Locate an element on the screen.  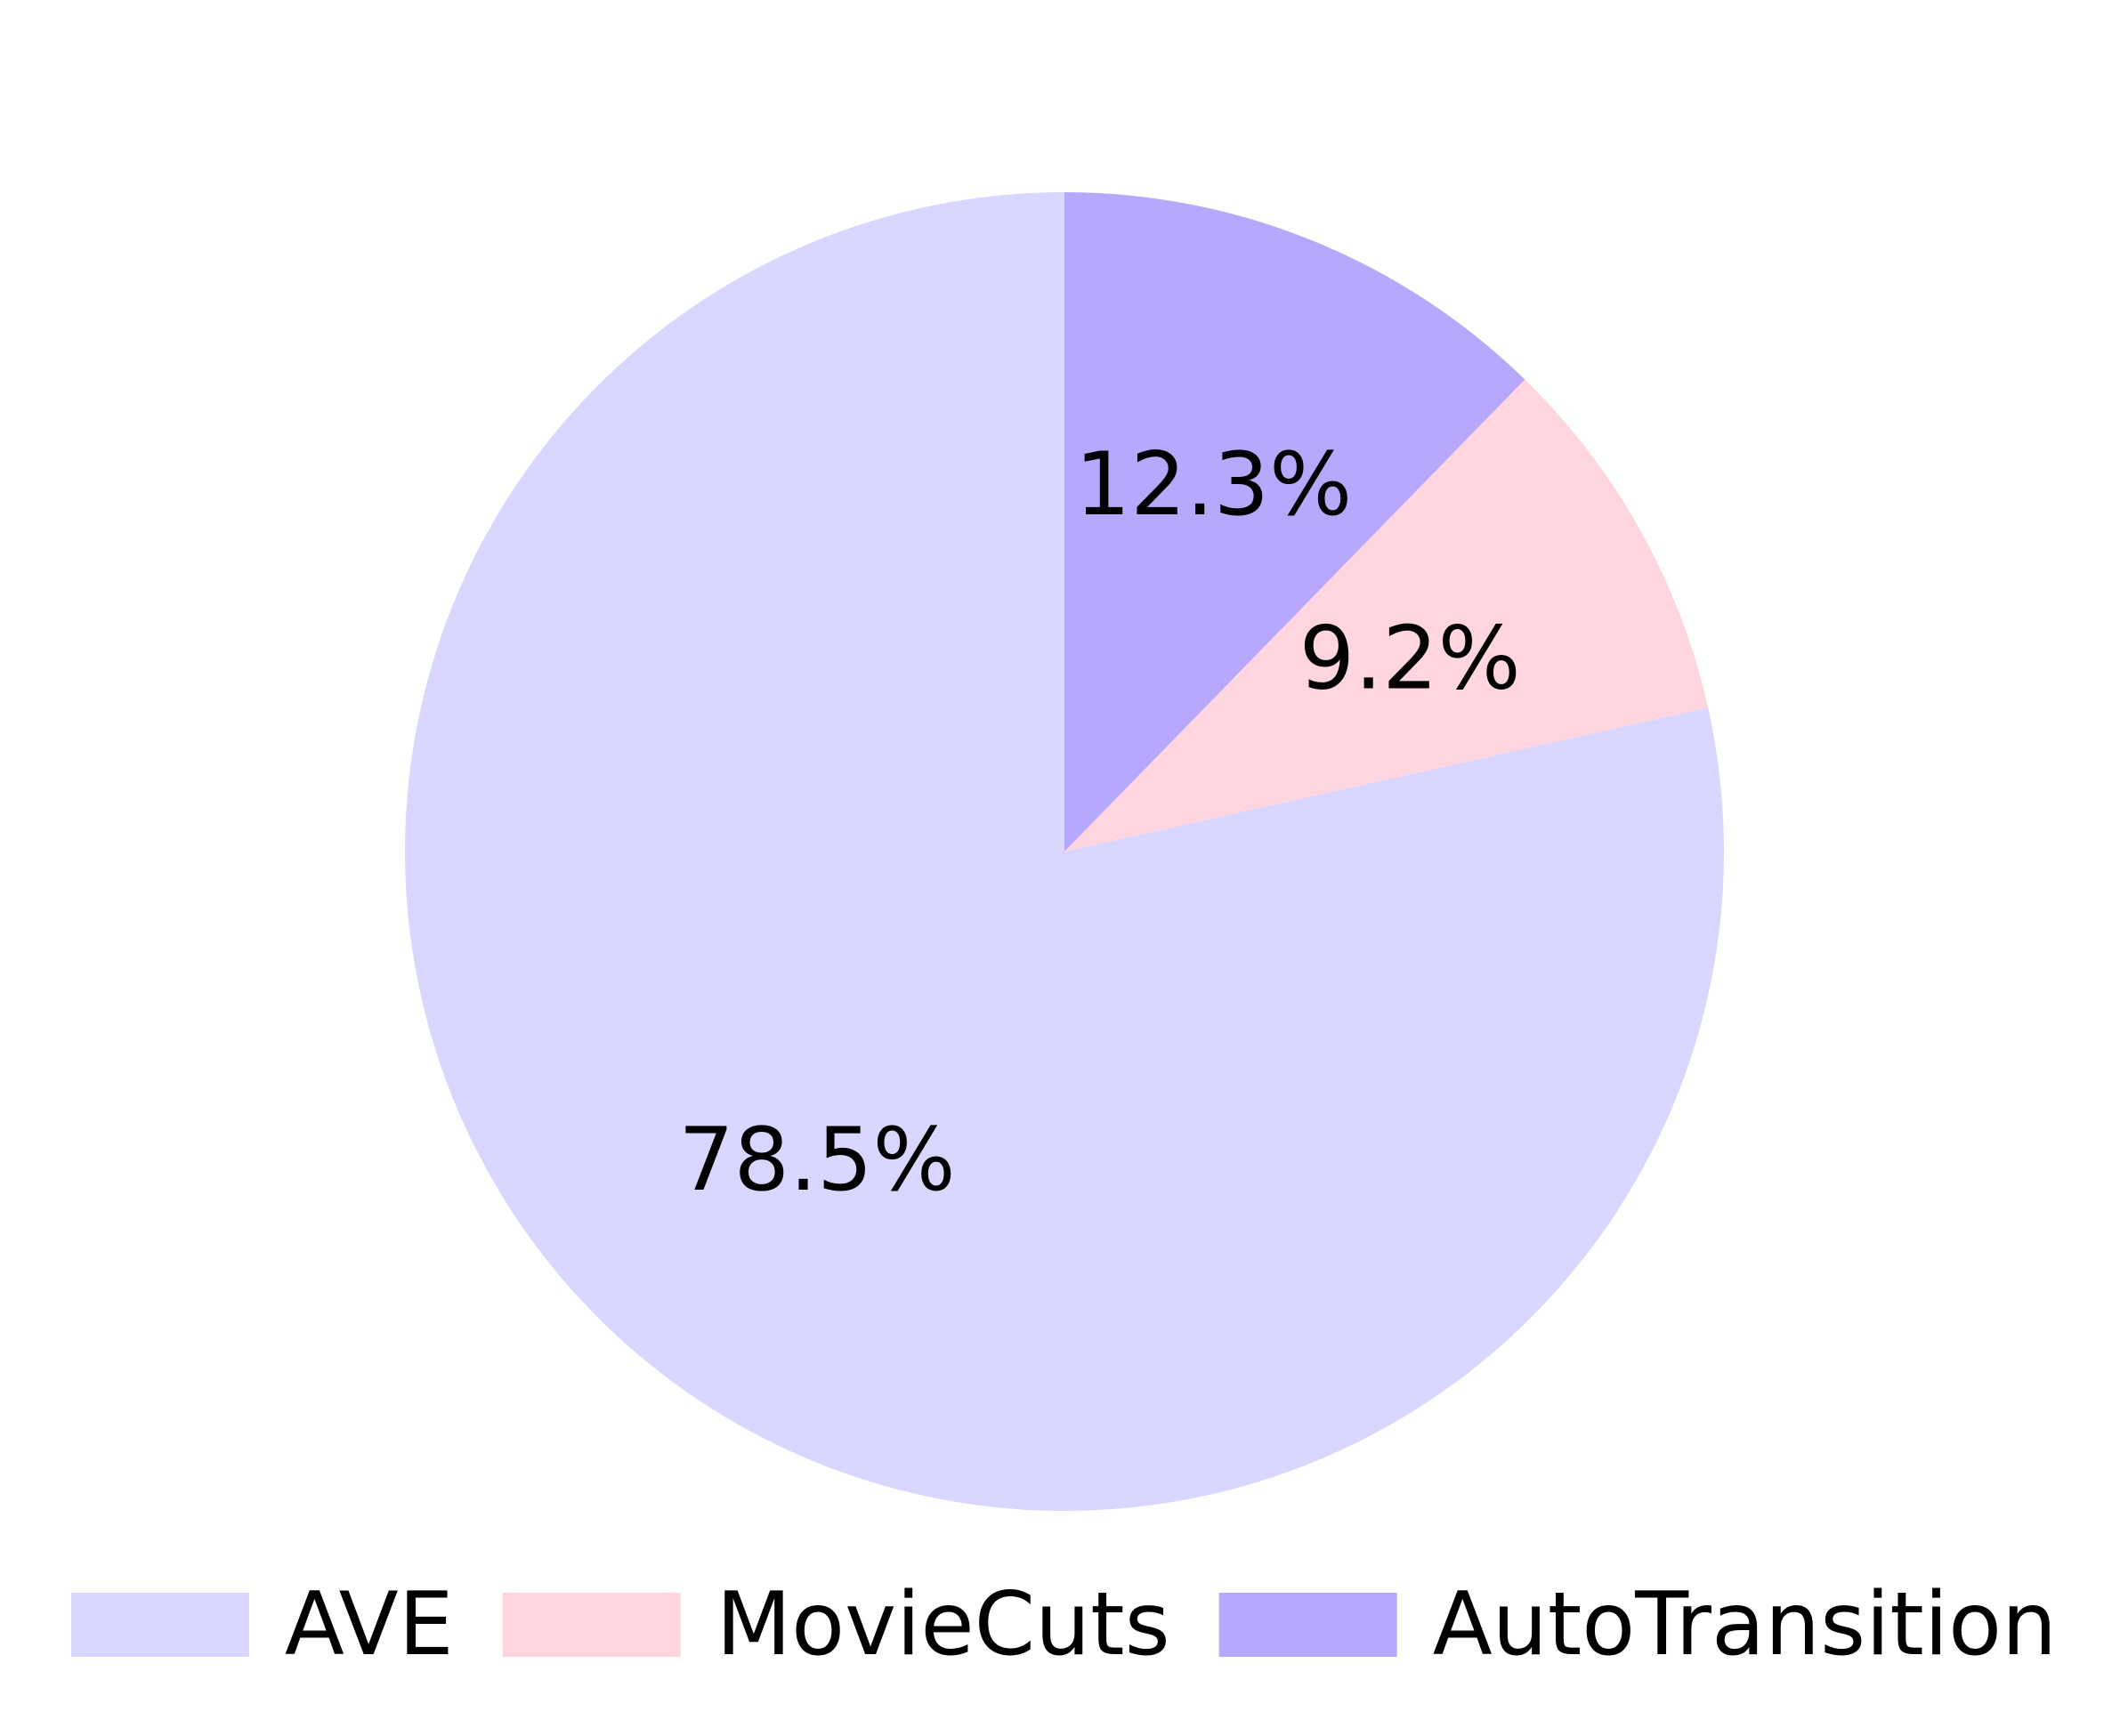
legend: AVE MovieCuts AutoTransition is located at coordinates (1063, 1624).